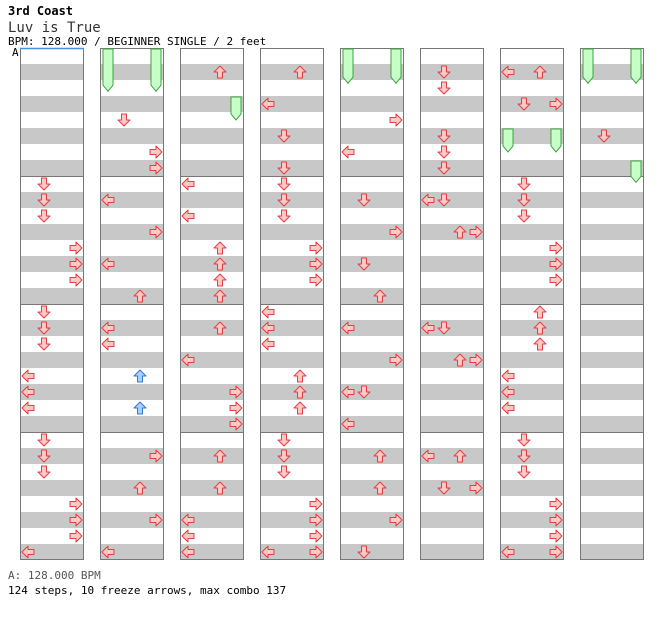 Image resolution: width=672 pixels, height=620 pixels. I want to click on song-artist: 3rd Coast, so click(41, 11).